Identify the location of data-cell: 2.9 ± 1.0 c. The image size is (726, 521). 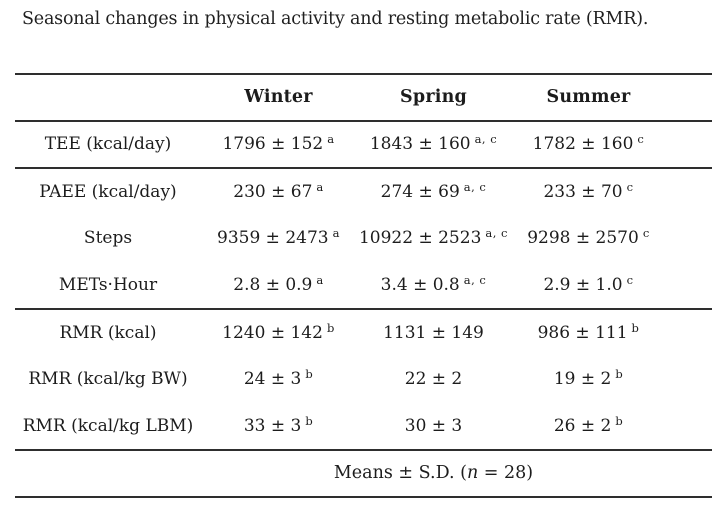
(588, 285).